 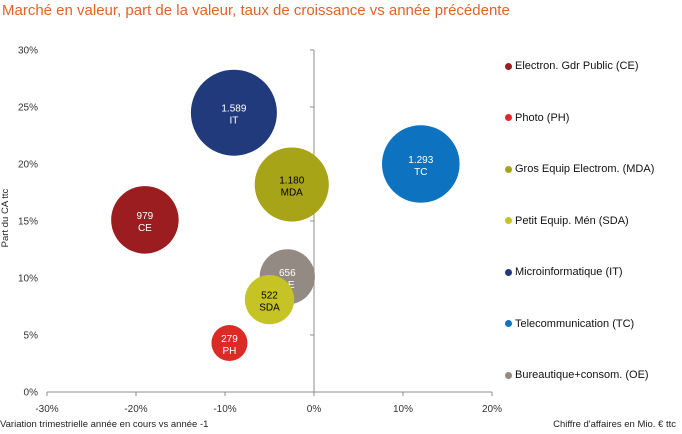 I want to click on y-tick-label: 20%, so click(x=28, y=165).